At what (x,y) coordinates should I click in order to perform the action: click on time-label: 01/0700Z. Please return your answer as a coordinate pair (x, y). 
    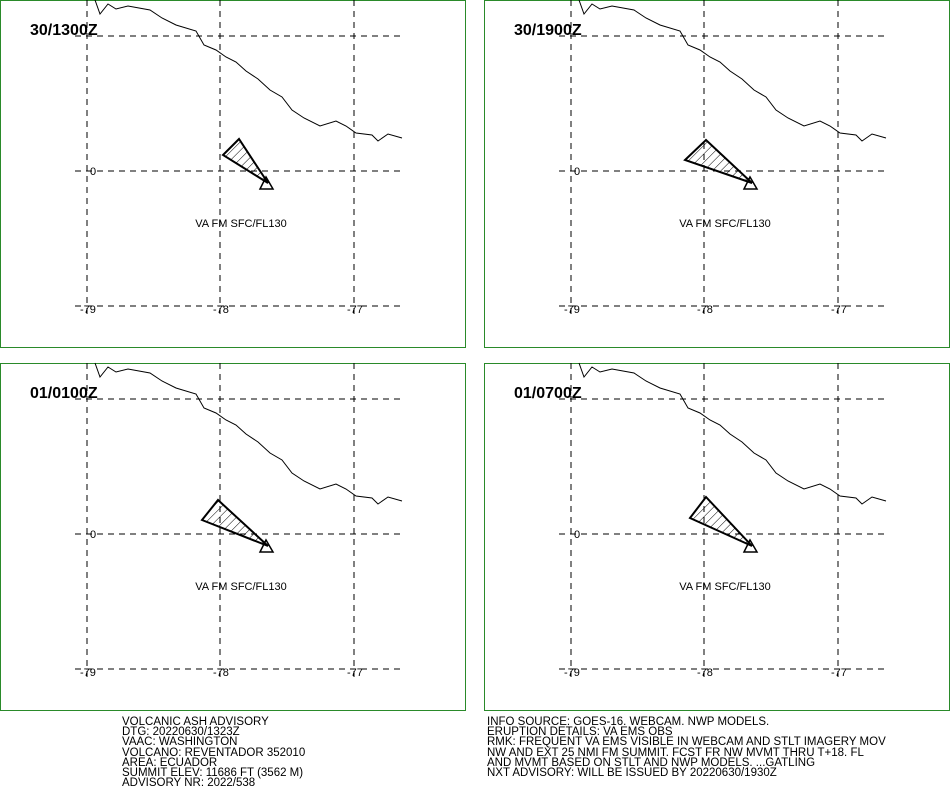
    Looking at the image, I should click on (548, 393).